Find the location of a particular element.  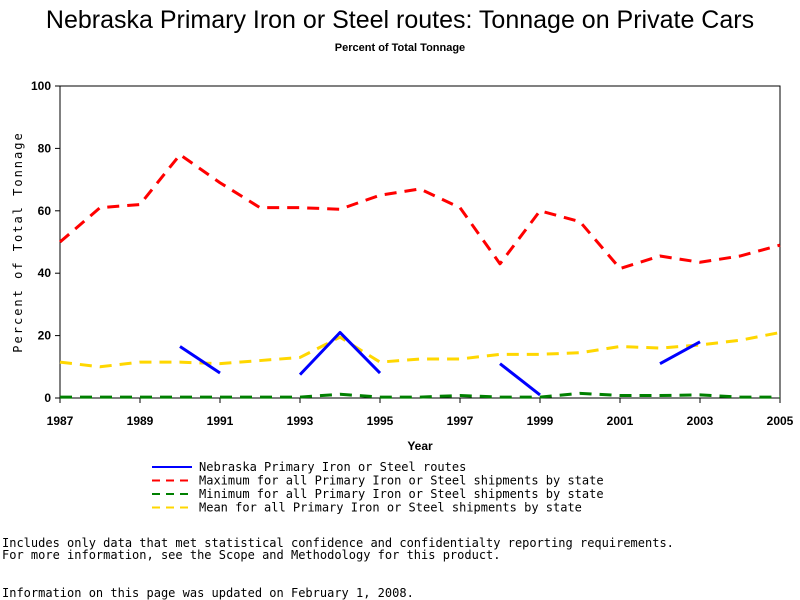

x-tick-label: 2001 is located at coordinates (620, 421).